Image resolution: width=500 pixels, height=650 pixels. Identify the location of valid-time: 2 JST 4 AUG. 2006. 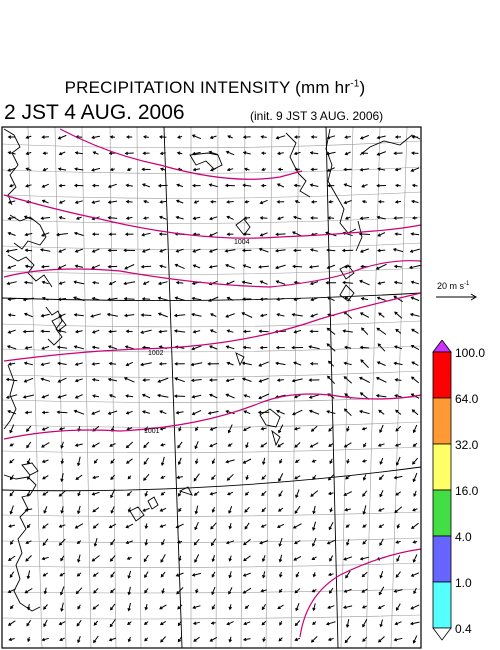
(94, 112).